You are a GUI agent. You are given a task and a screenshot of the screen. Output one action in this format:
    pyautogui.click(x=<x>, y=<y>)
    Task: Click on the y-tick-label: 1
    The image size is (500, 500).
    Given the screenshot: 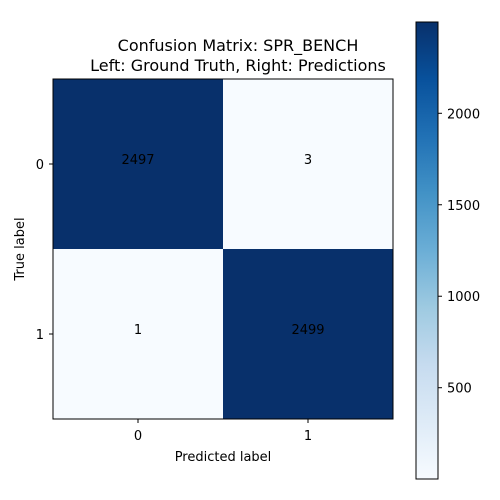 What is the action you would take?
    pyautogui.click(x=40, y=335)
    